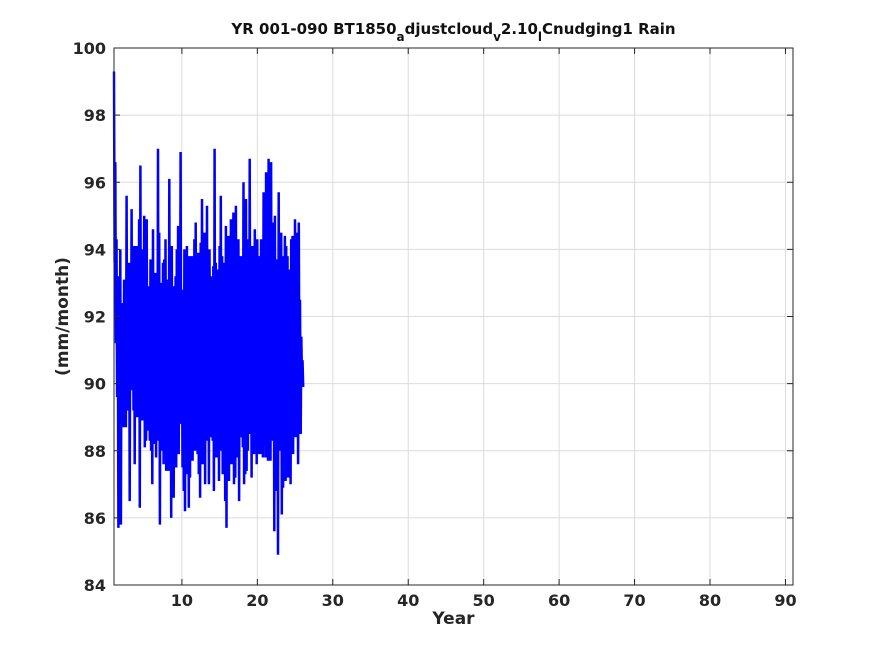 The height and width of the screenshot is (656, 875). Describe the element at coordinates (449, 29) in the screenshot. I see `title-part: djustcloud` at that location.